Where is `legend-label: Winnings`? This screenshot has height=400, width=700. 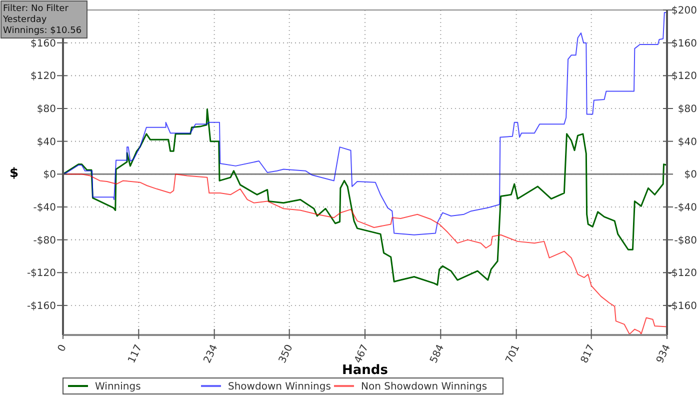 legend-label: Winnings is located at coordinates (118, 387).